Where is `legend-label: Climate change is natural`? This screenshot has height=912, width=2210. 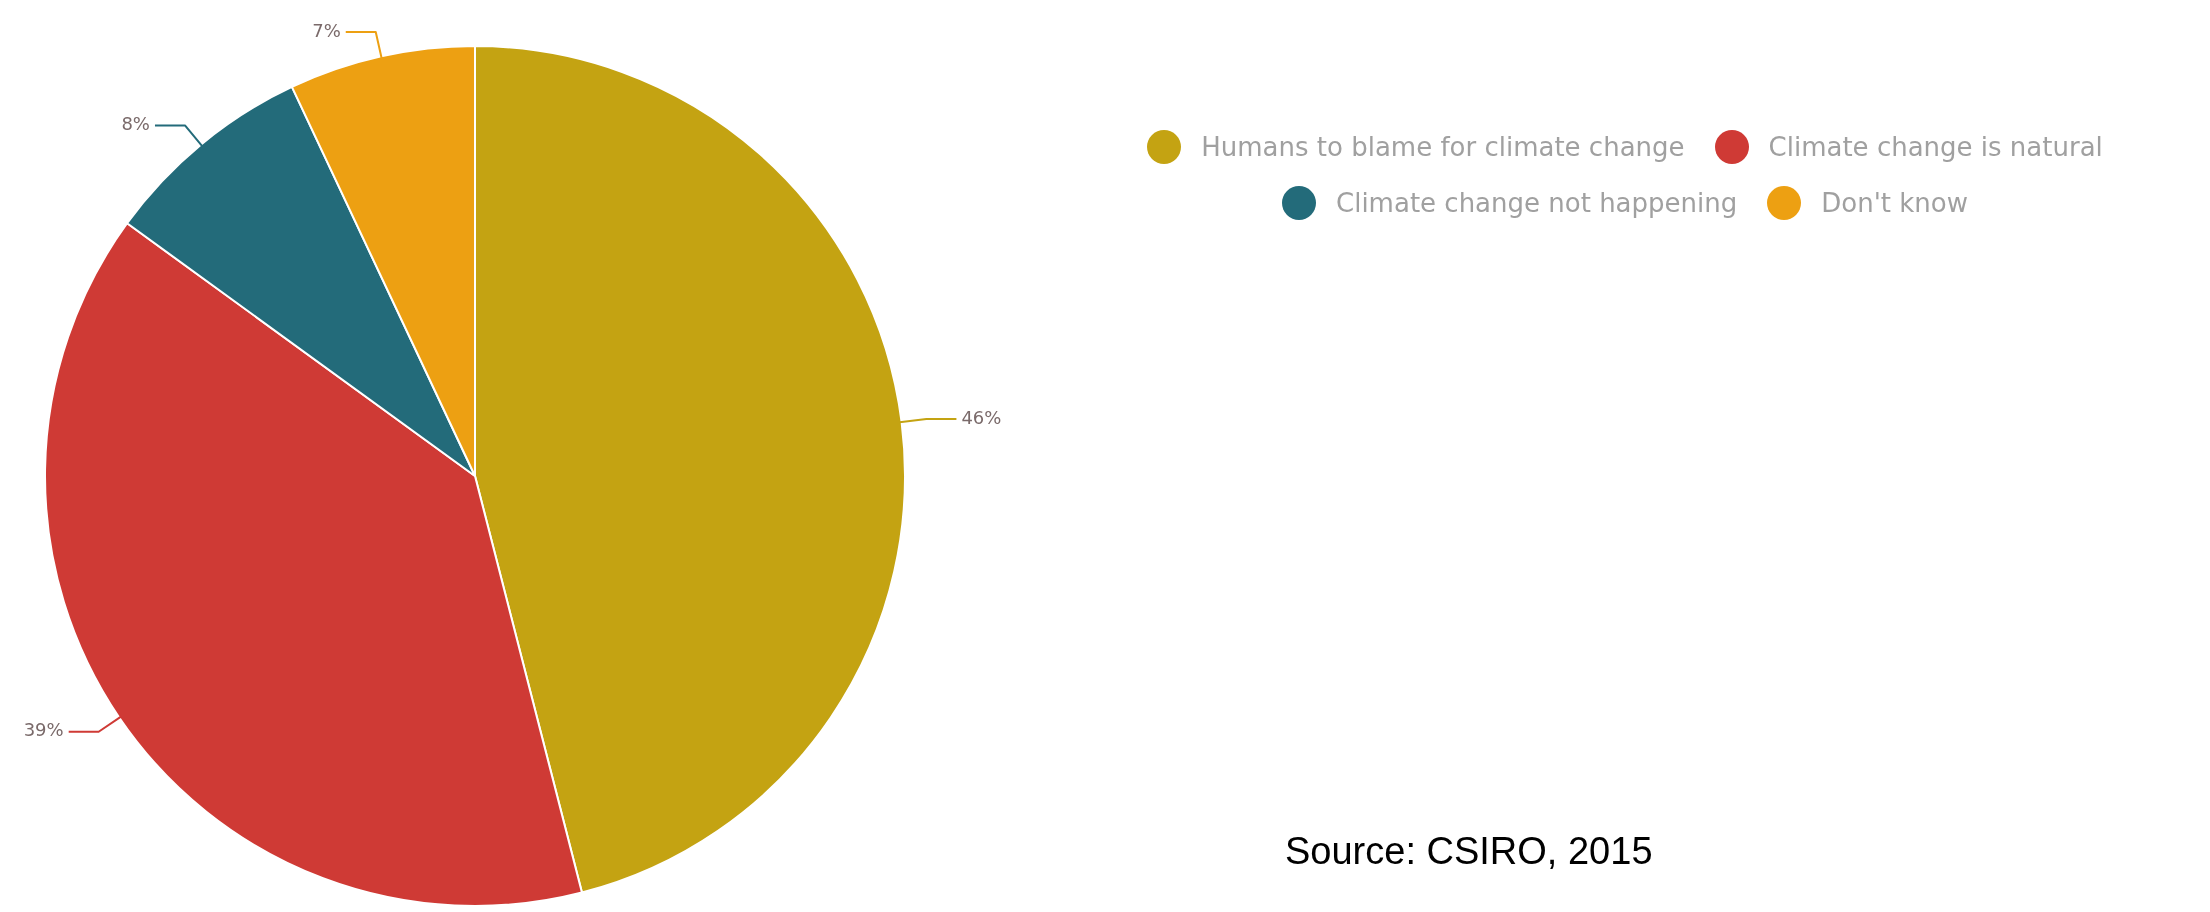 legend-label: Climate change is natural is located at coordinates (1935, 147).